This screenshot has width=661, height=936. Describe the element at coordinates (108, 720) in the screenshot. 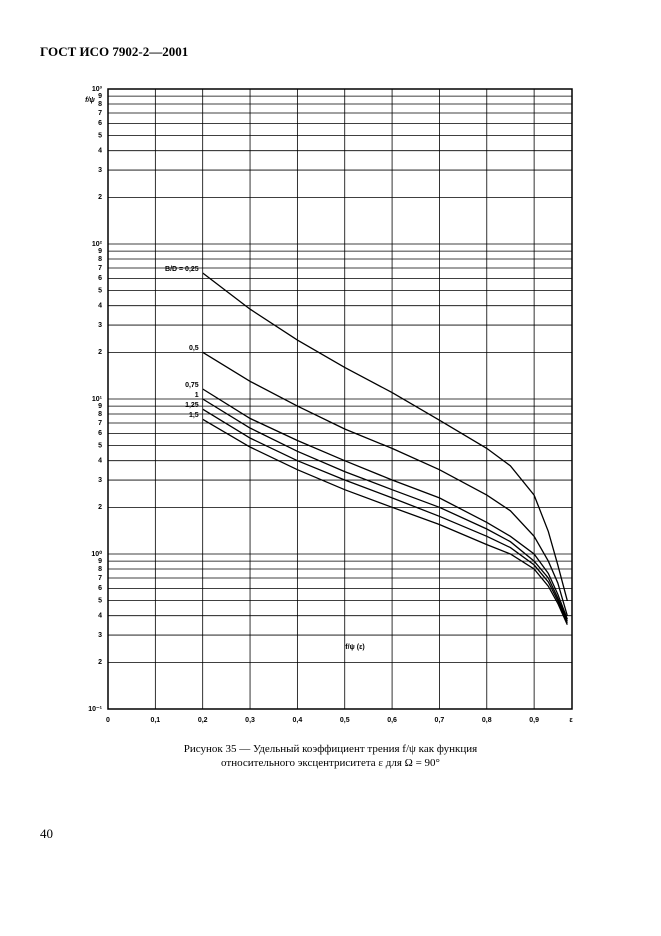

I see `x-tick-label: 0` at that location.